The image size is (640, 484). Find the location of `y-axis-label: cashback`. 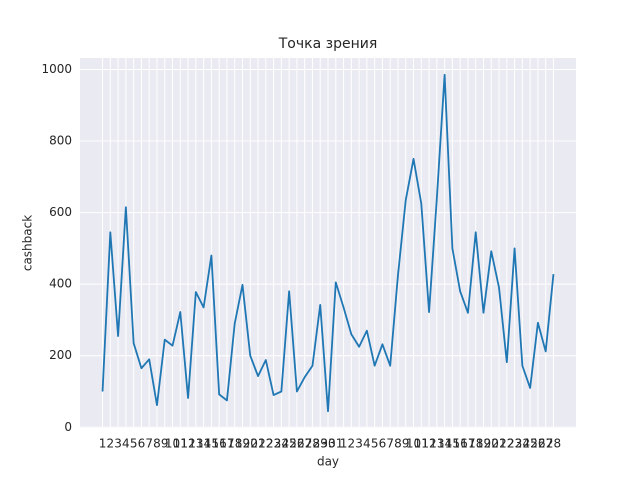

y-axis-label: cashback is located at coordinates (28, 243).